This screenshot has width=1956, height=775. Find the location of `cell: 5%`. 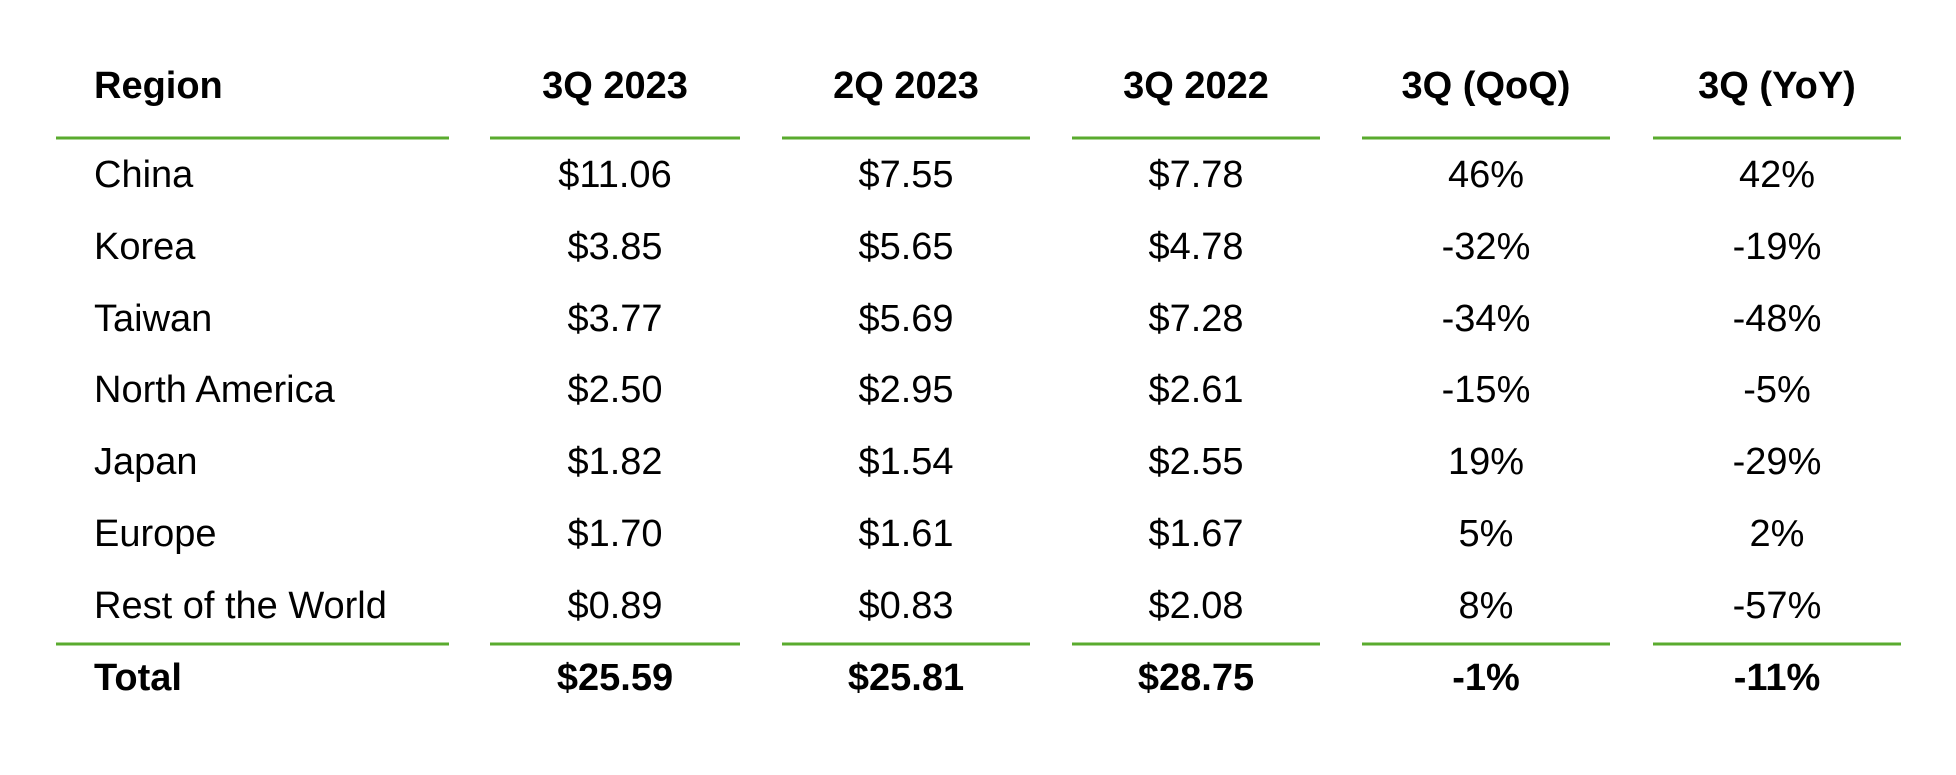

cell: 5% is located at coordinates (1486, 534).